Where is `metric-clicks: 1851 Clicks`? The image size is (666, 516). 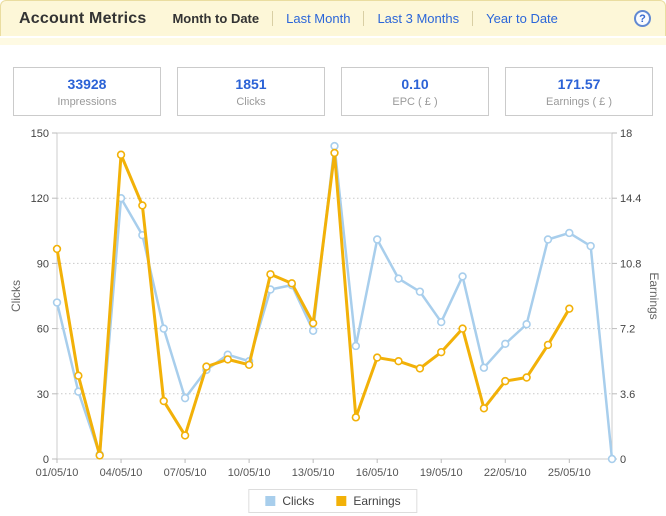 metric-clicks: 1851 Clicks is located at coordinates (251, 91).